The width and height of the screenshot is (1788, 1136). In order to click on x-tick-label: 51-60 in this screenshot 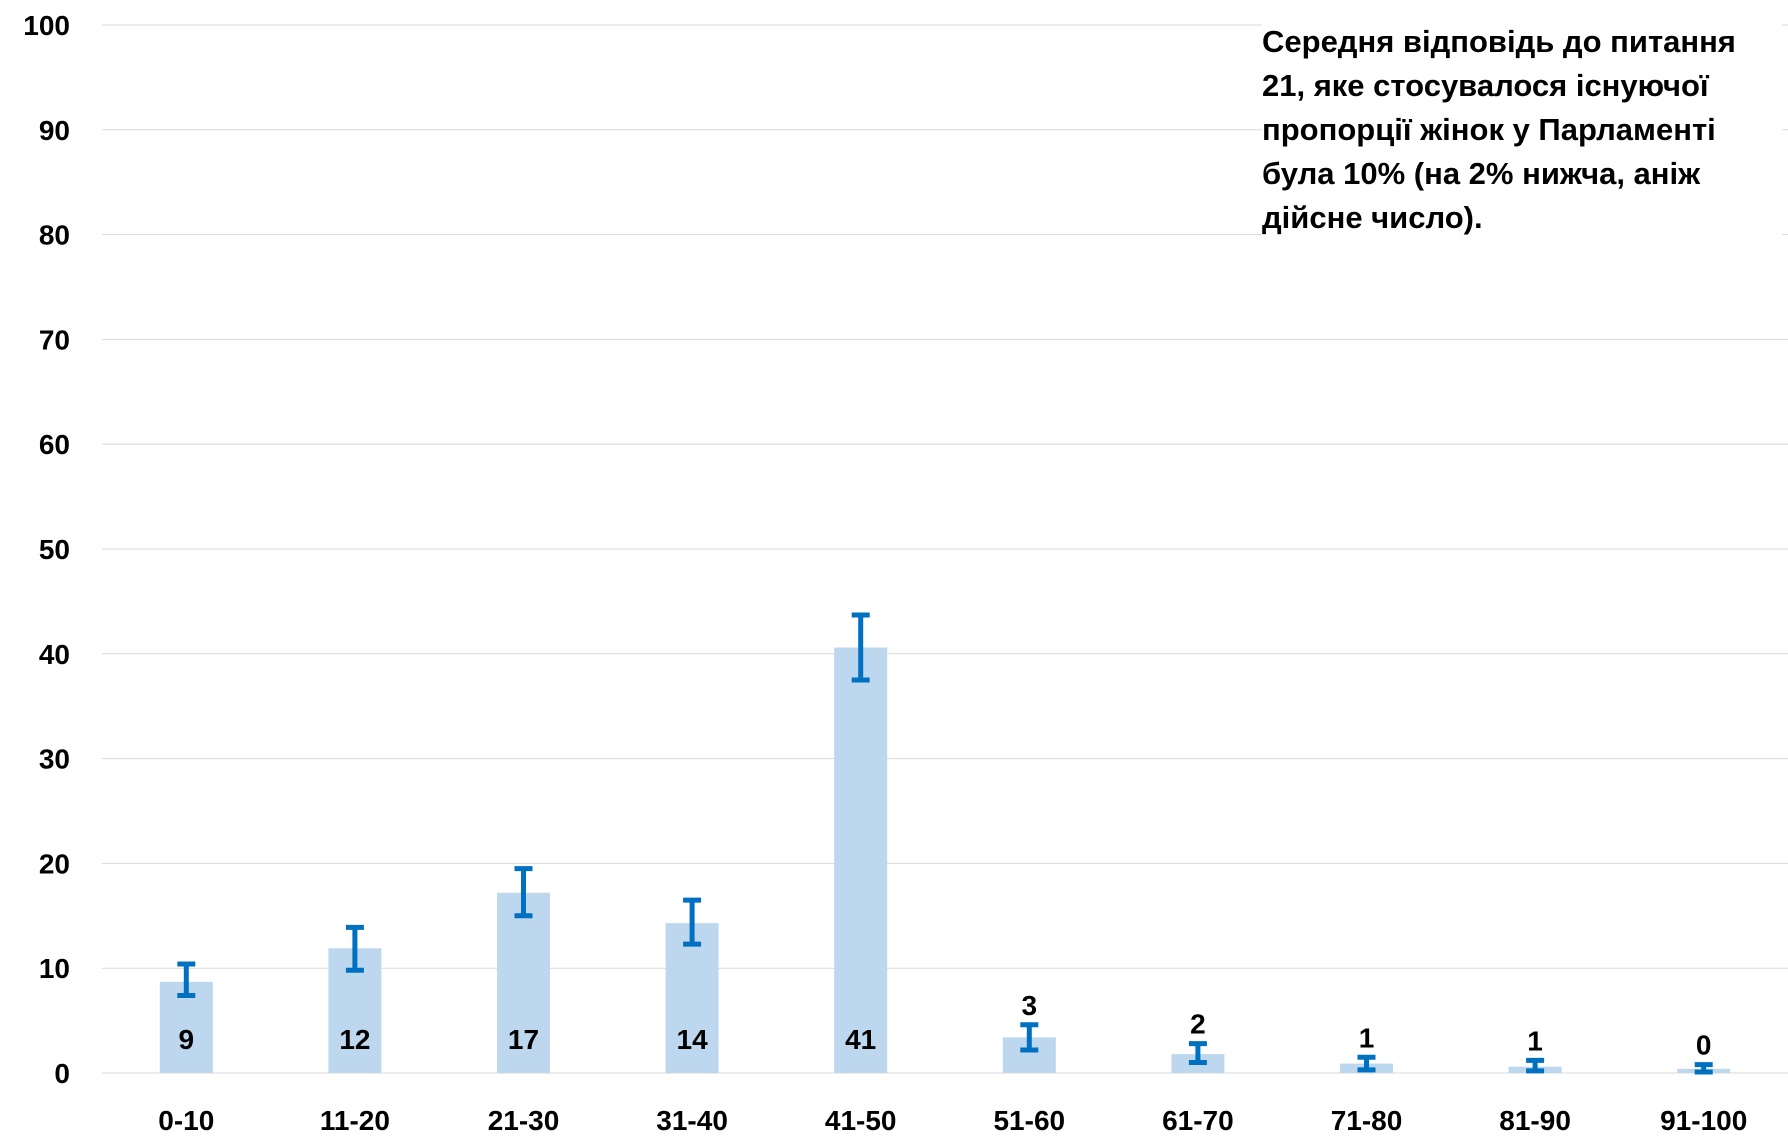, I will do `click(1029, 1120)`.